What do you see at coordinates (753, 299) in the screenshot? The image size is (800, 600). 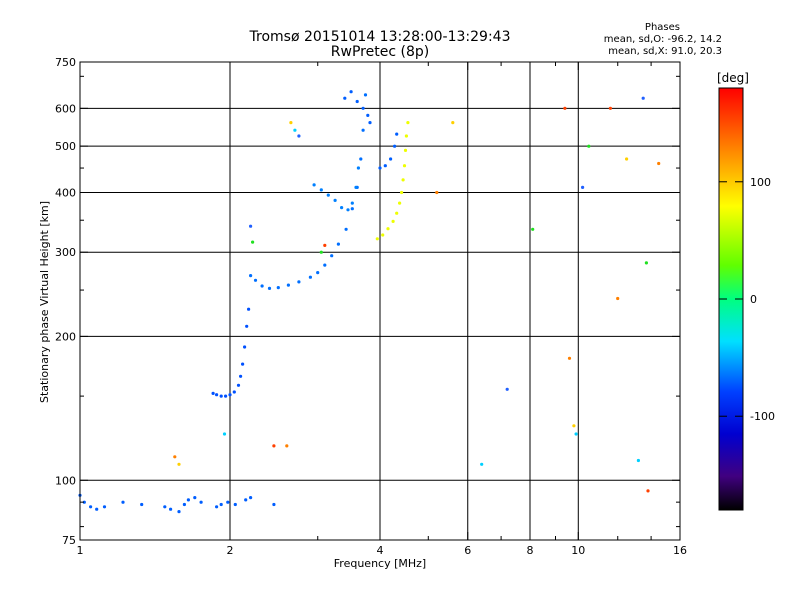 I see `colorbar-tick-label: 0` at bounding box center [753, 299].